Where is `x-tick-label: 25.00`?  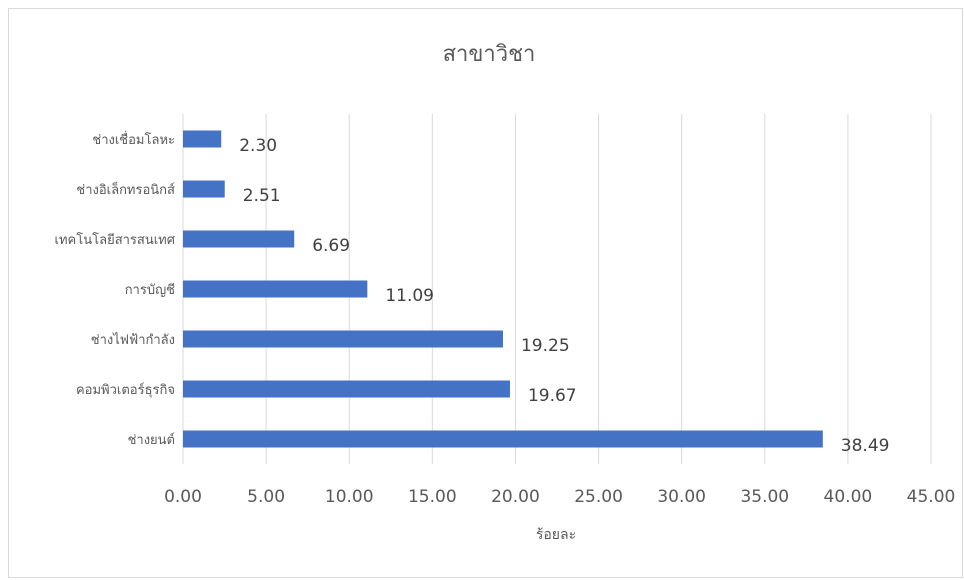 x-tick-label: 25.00 is located at coordinates (598, 497).